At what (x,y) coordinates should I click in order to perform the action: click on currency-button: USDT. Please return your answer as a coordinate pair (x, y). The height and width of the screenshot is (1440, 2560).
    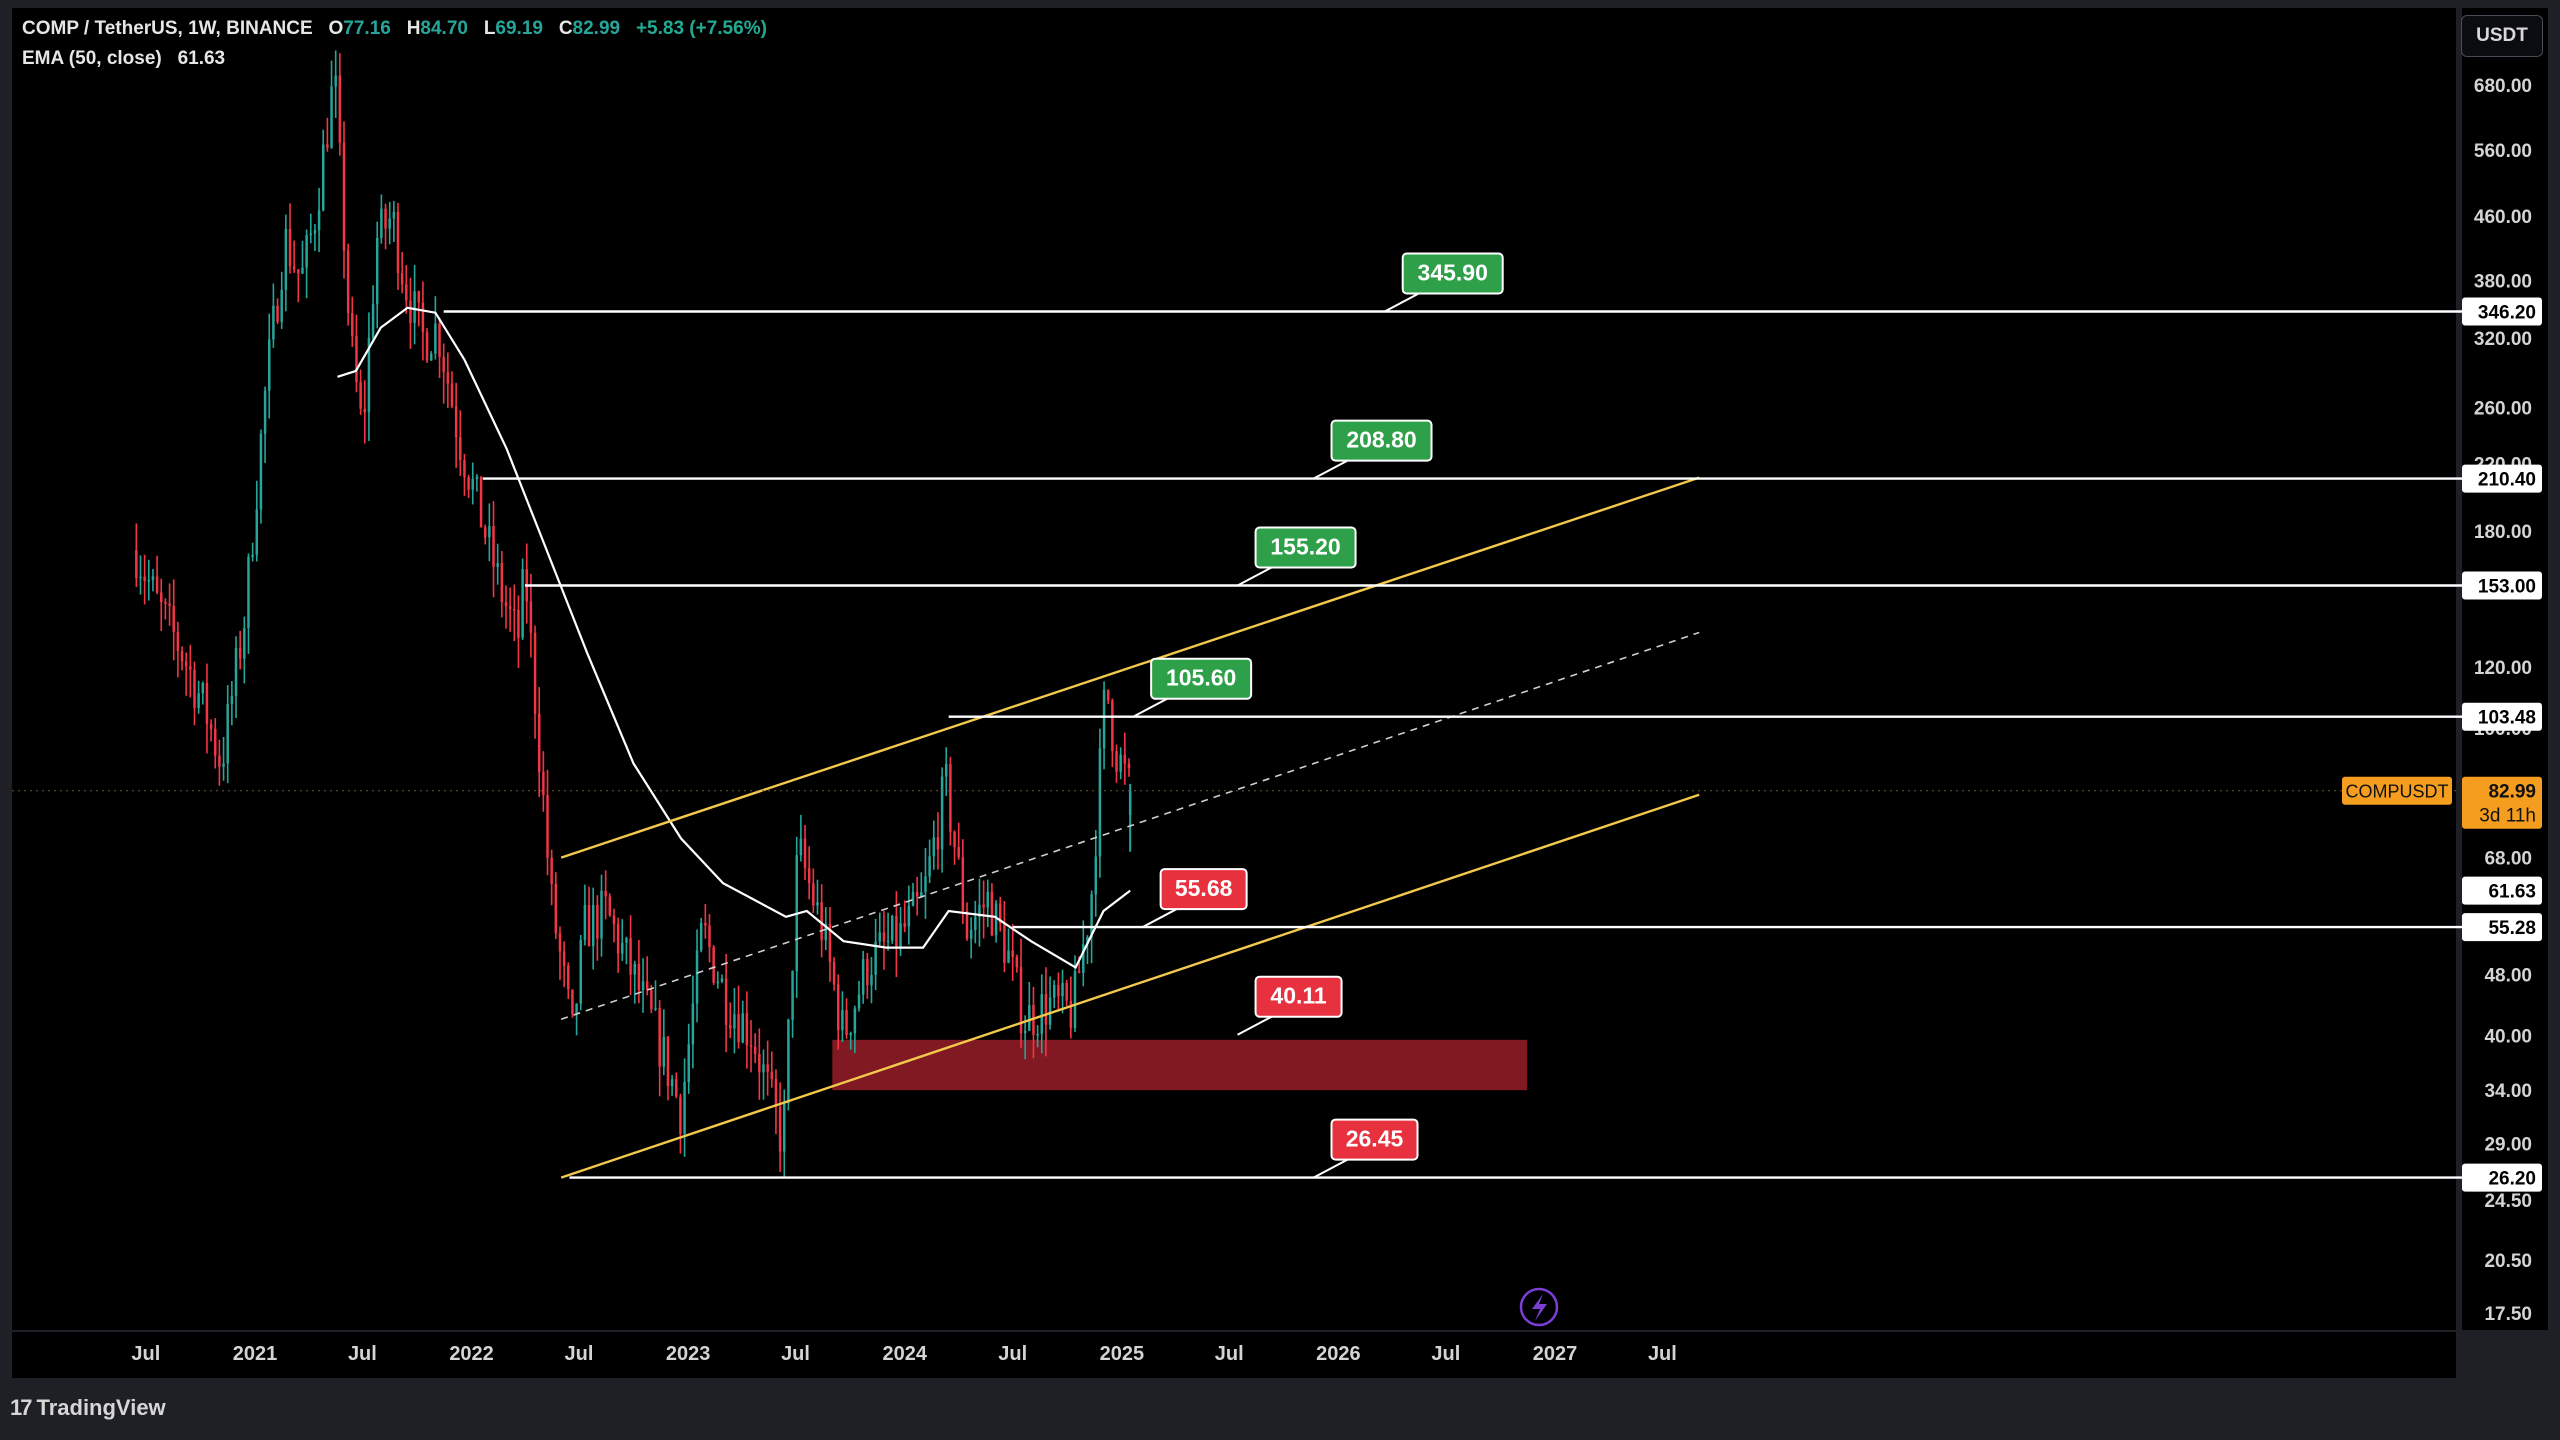
    Looking at the image, I should click on (2502, 36).